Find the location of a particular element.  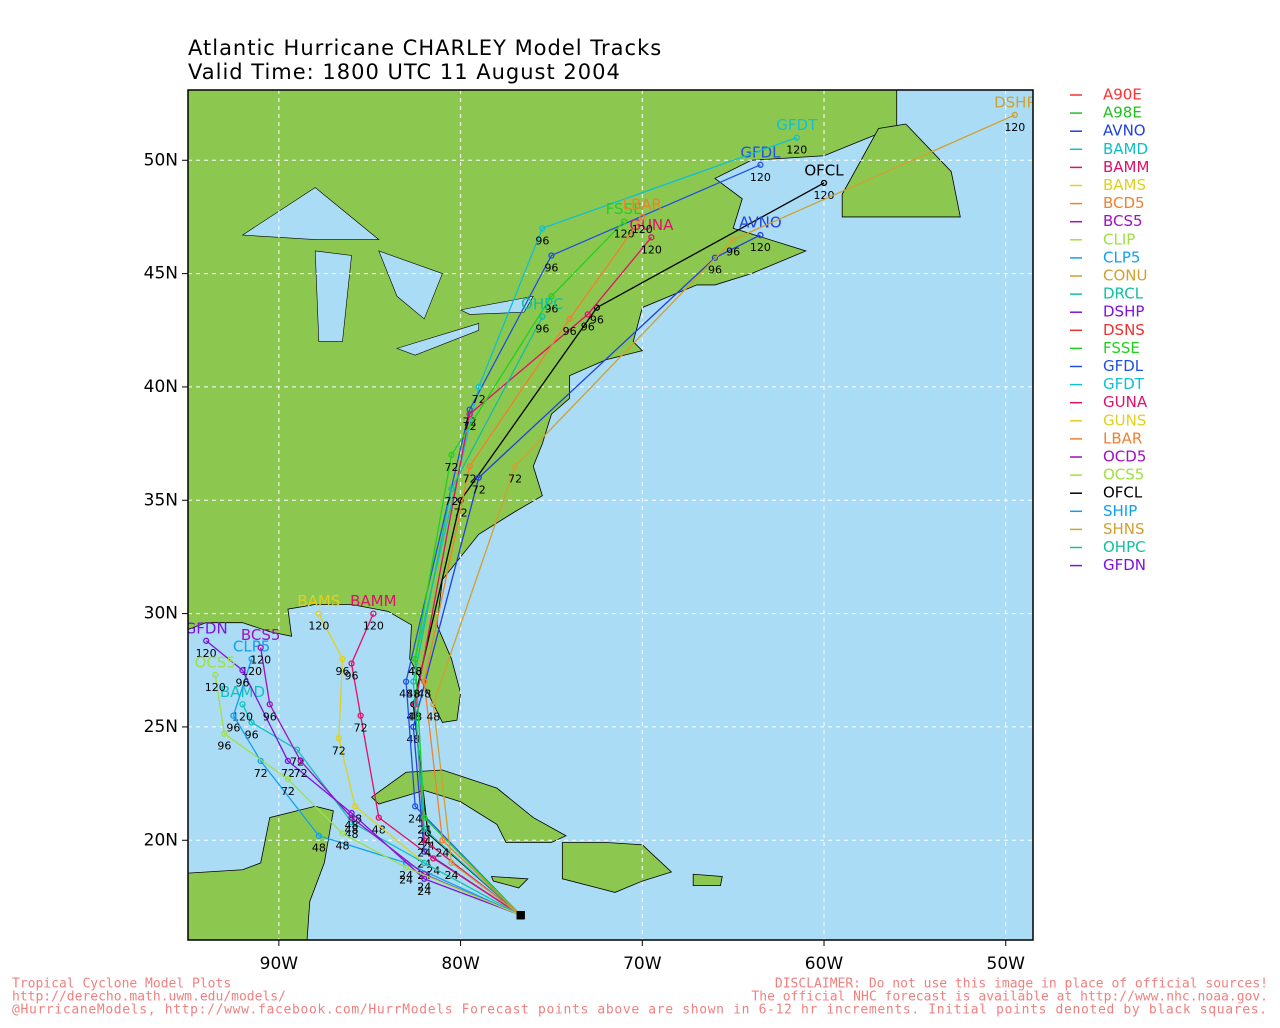

track-label: GFDN is located at coordinates (206, 628).